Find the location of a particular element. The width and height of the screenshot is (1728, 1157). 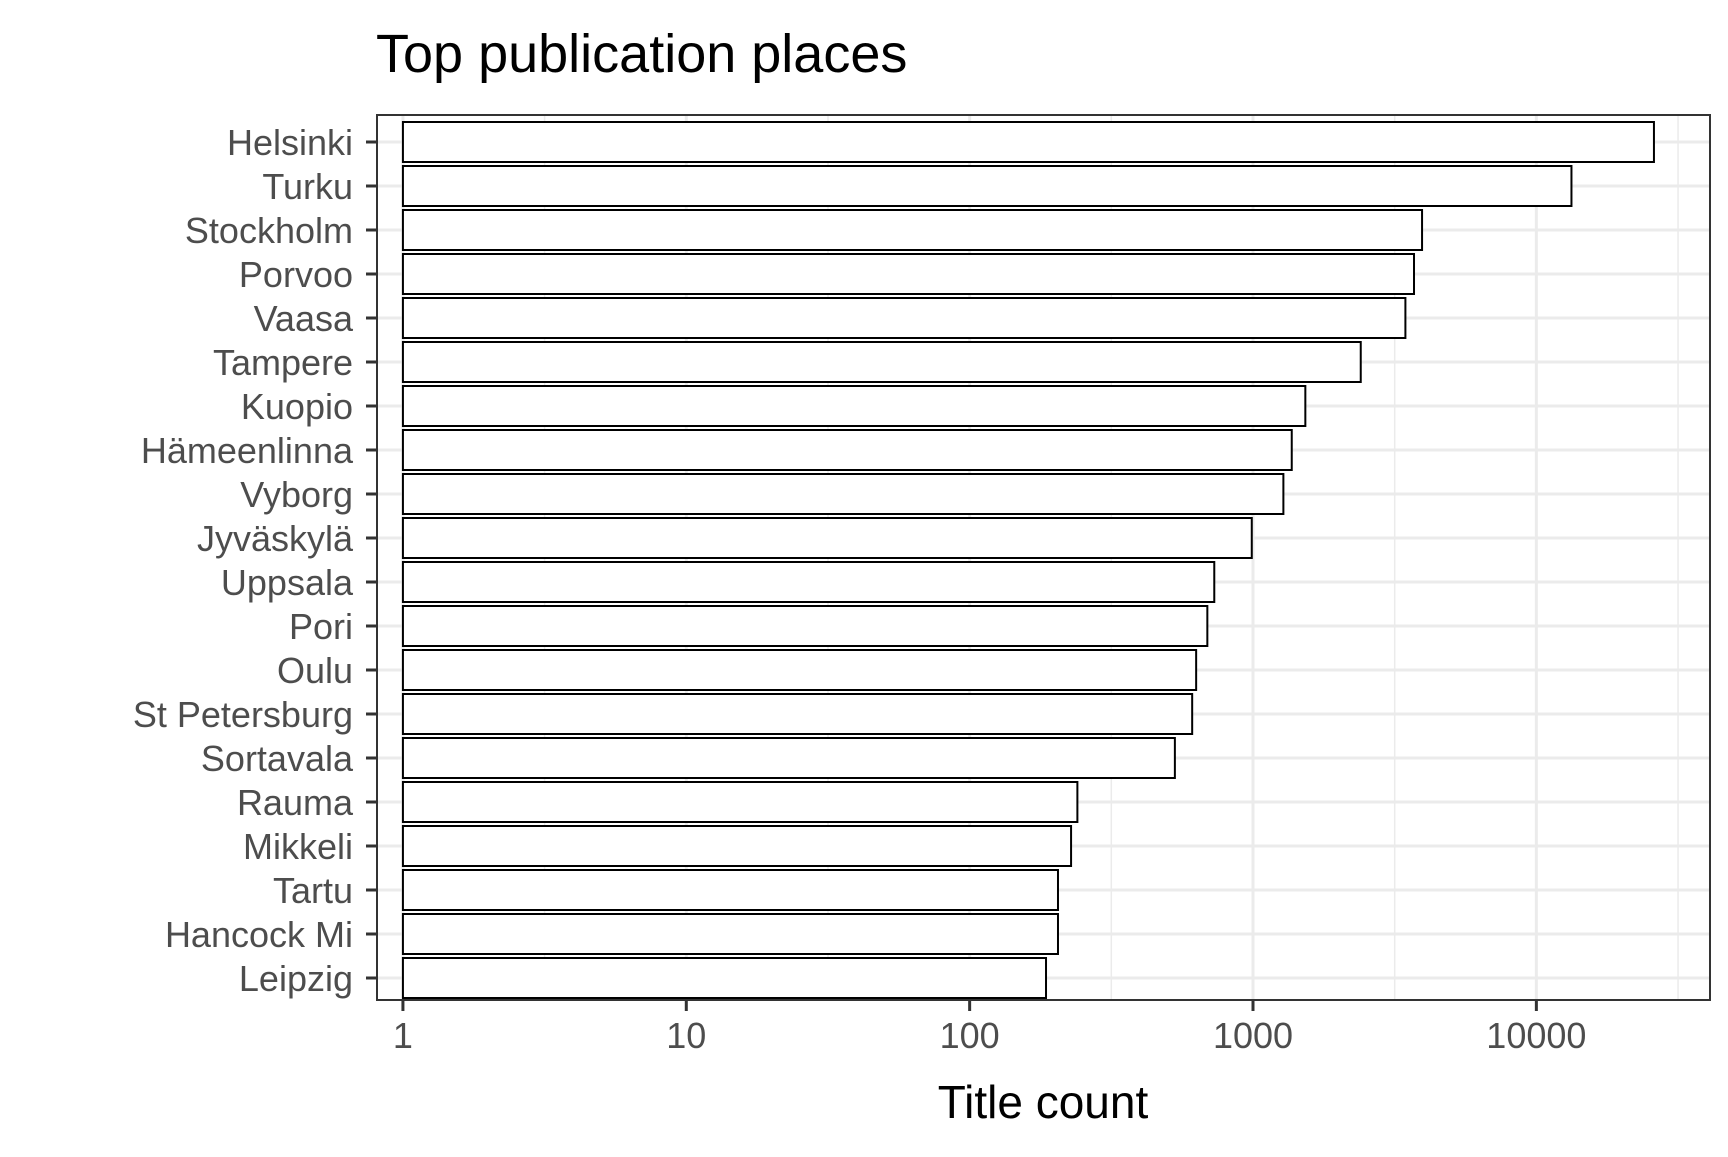

x-axis-title: Title count is located at coordinates (1043, 1102).